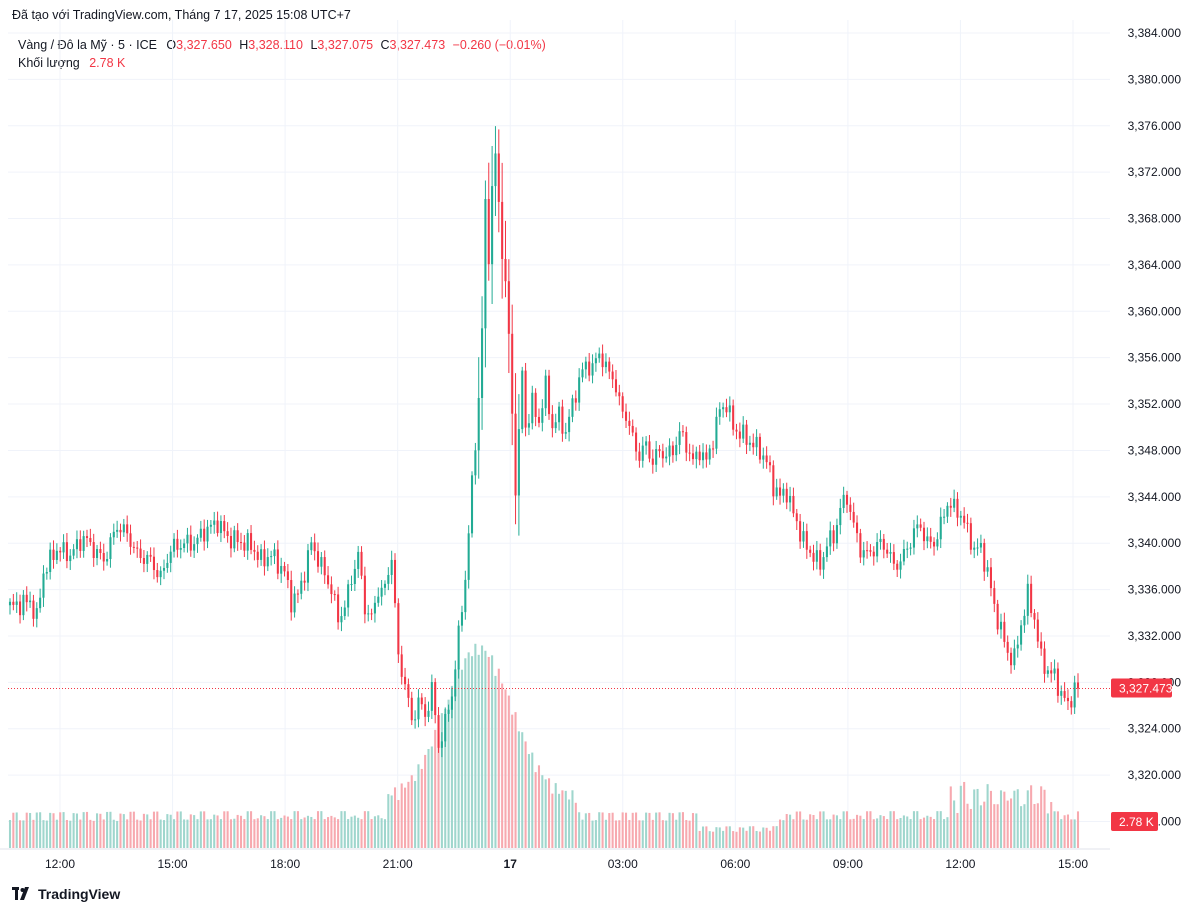 The height and width of the screenshot is (913, 1200). What do you see at coordinates (66, 894) in the screenshot?
I see `tradingview-logo: TradingView` at bounding box center [66, 894].